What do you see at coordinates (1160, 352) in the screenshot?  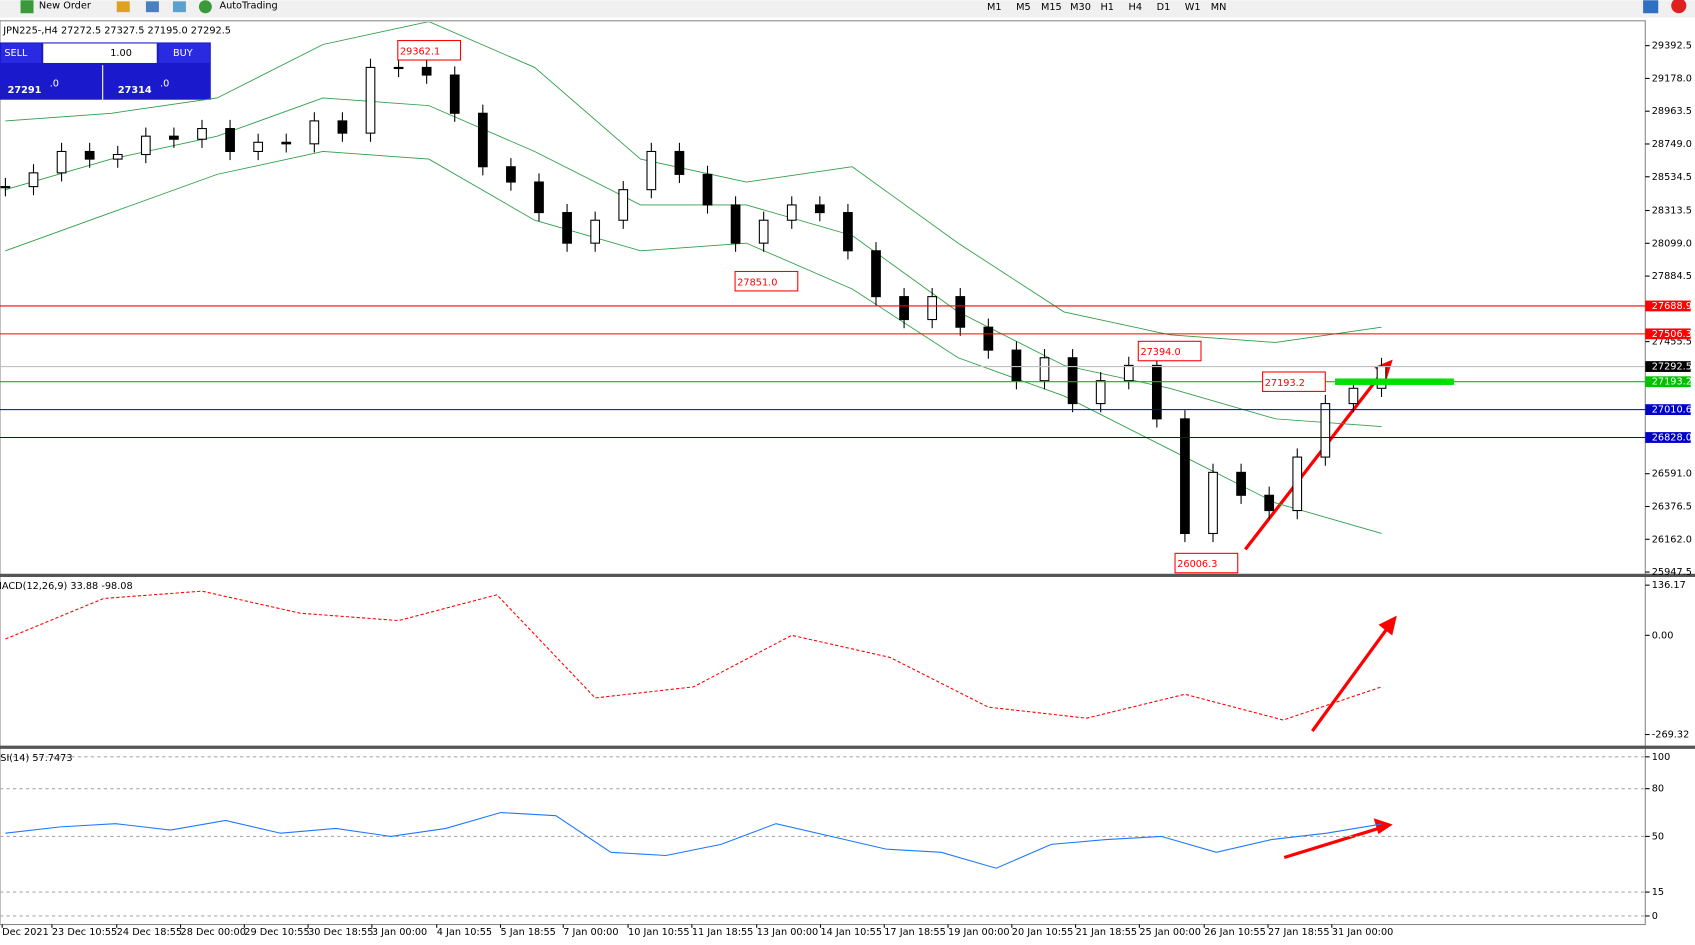 I see `annotation-label: 27394.0` at bounding box center [1160, 352].